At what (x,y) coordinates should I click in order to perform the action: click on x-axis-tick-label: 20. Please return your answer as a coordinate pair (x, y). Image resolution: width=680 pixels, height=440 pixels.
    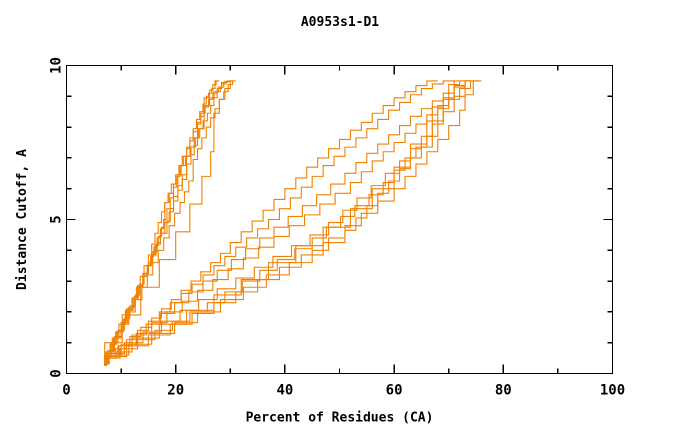
    Looking at the image, I should click on (175, 391).